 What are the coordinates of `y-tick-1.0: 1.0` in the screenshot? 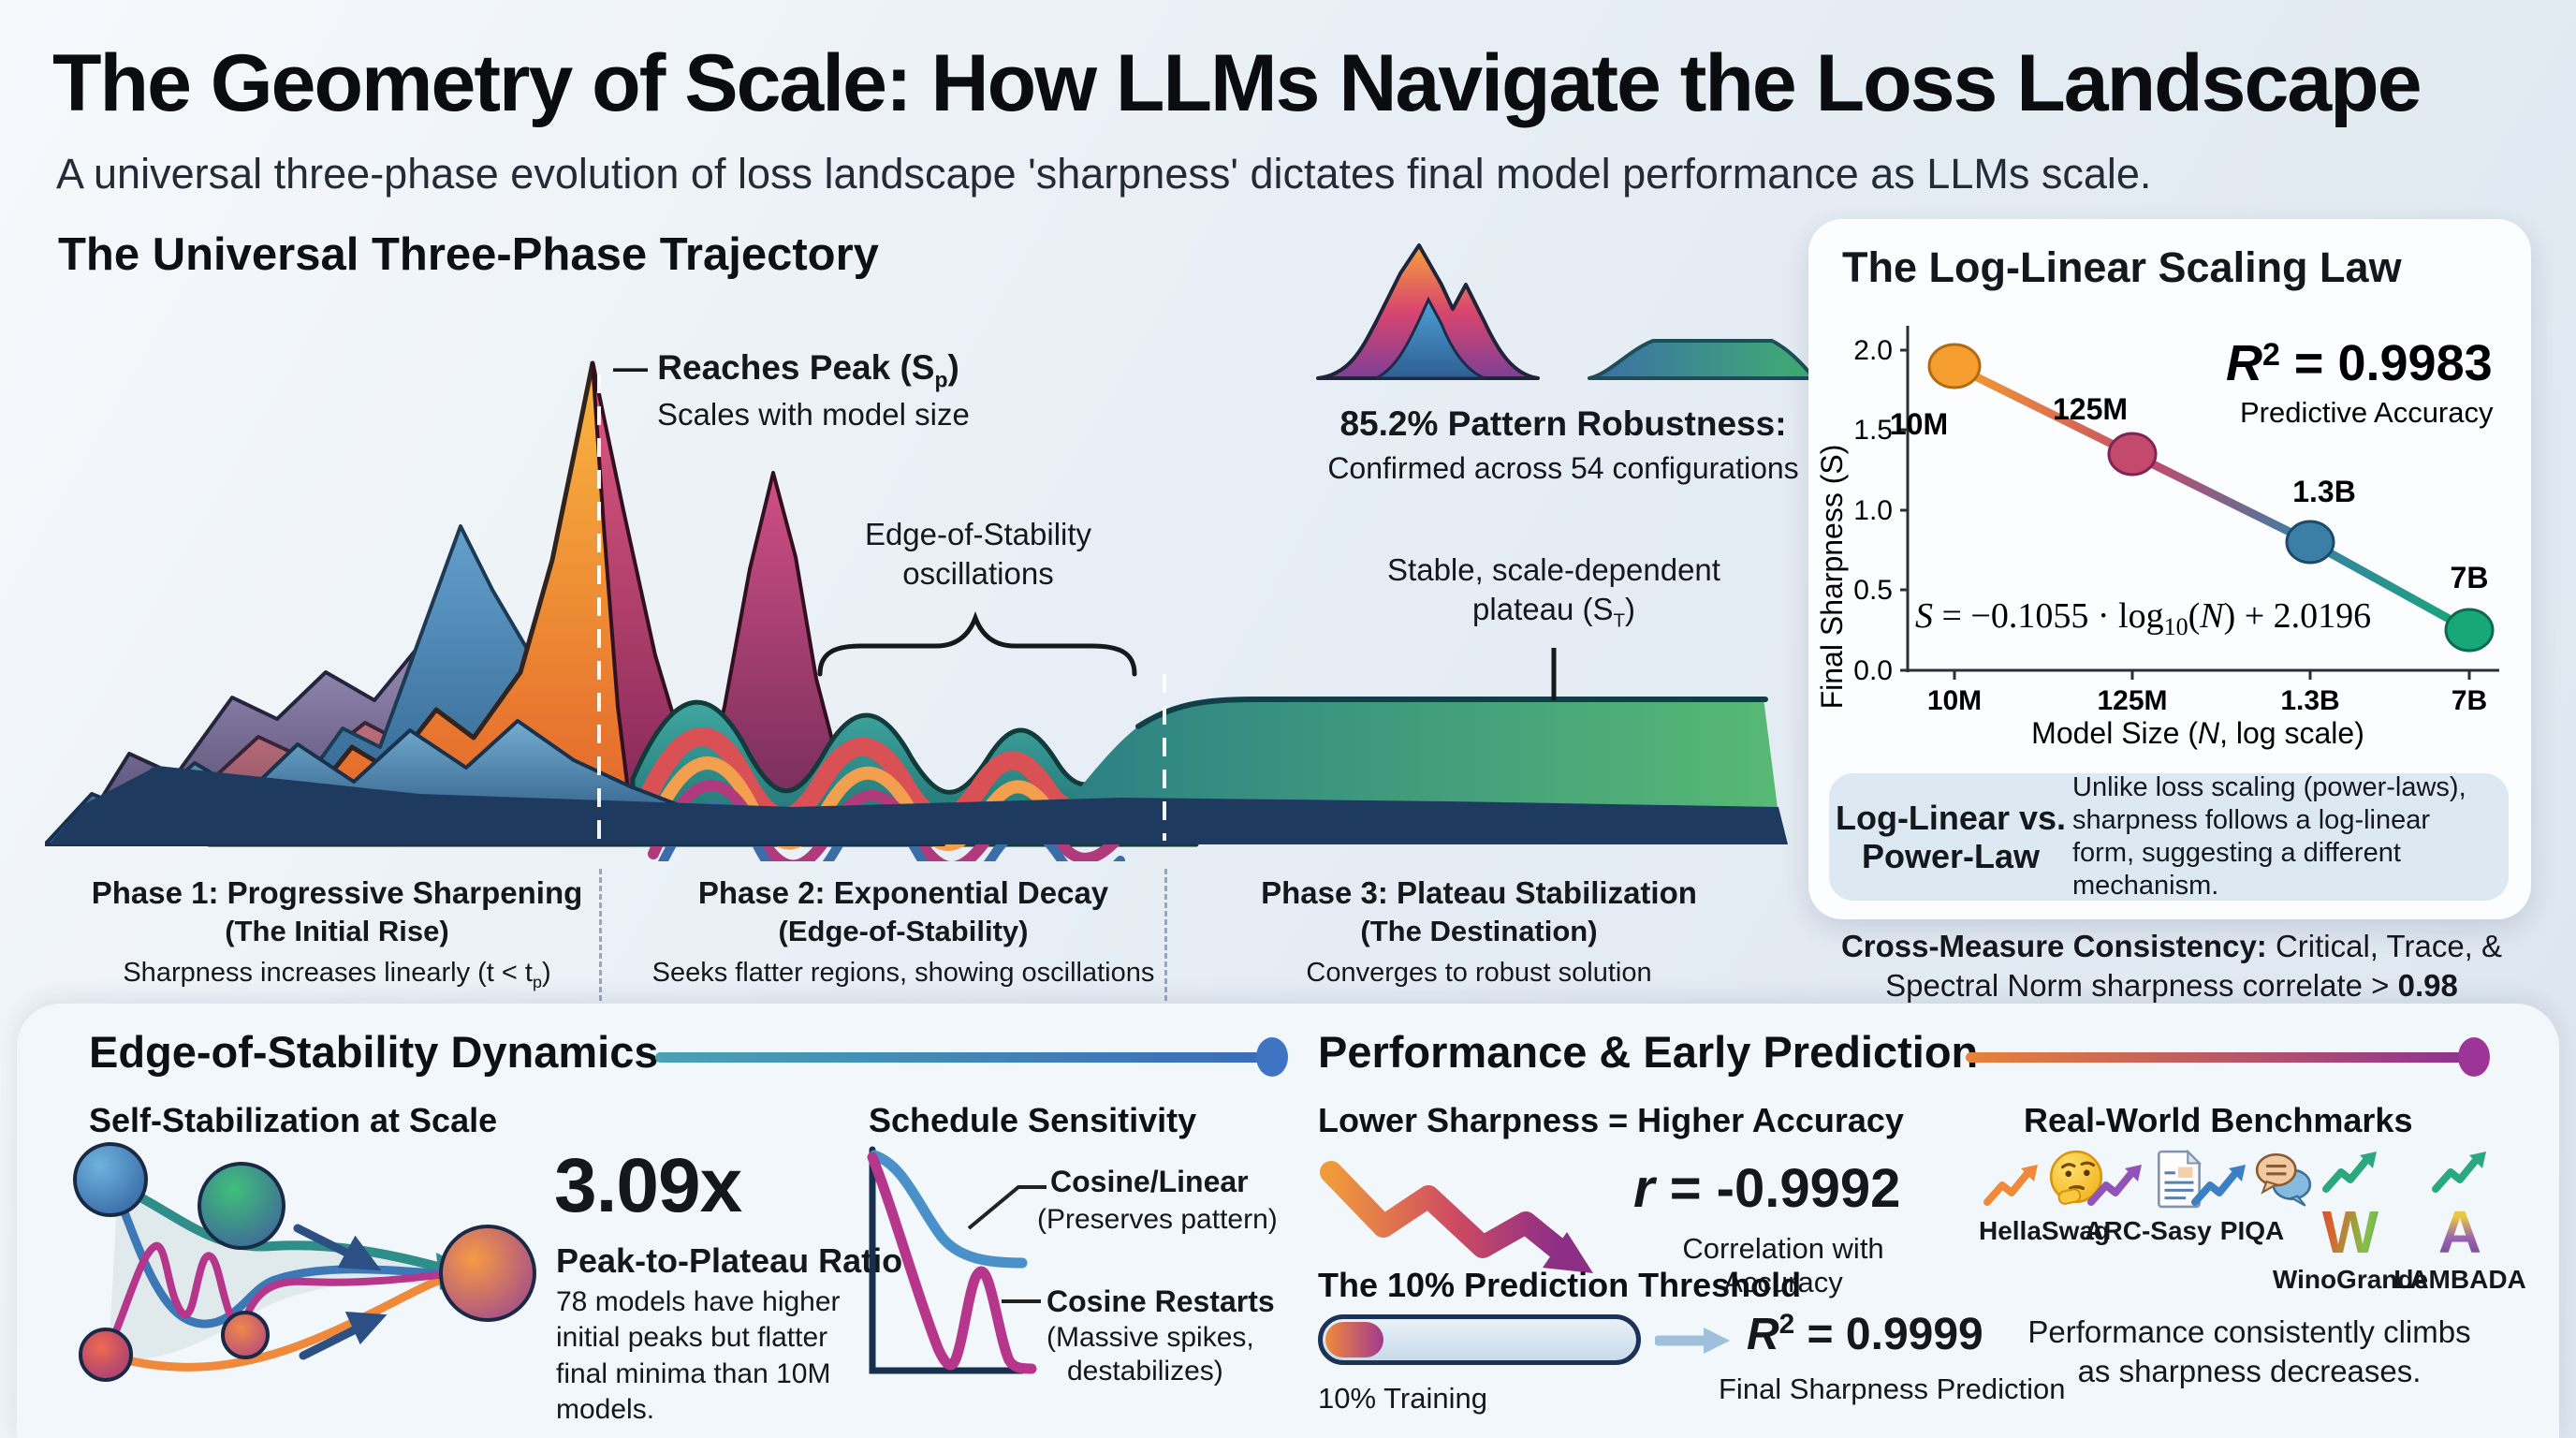 It's located at (1873, 510).